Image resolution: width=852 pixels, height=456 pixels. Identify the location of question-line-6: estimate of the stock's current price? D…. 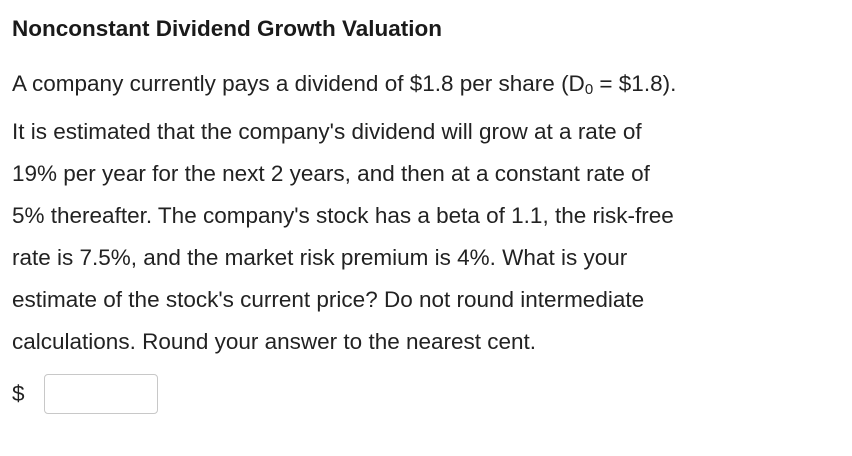
(328, 299).